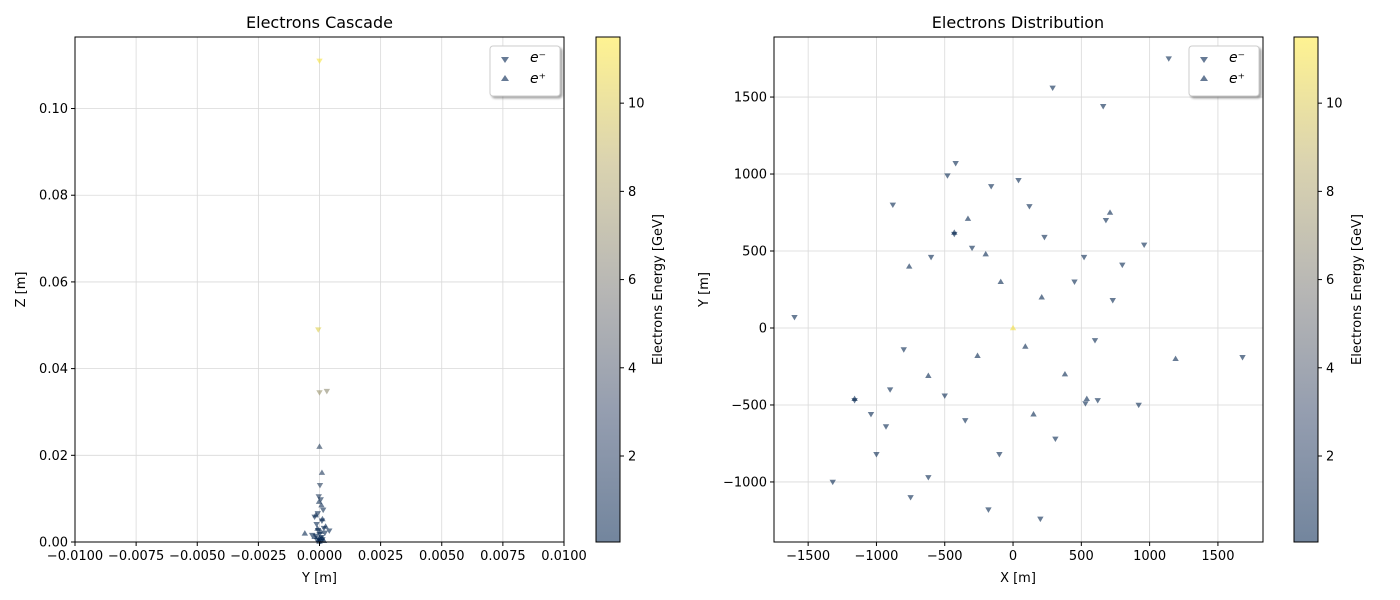 Image resolution: width=1400 pixels, height=600 pixels. What do you see at coordinates (748, 290) in the screenshot?
I see `y-axis-ticks: −1000 −500 0 500 1000 1500` at bounding box center [748, 290].